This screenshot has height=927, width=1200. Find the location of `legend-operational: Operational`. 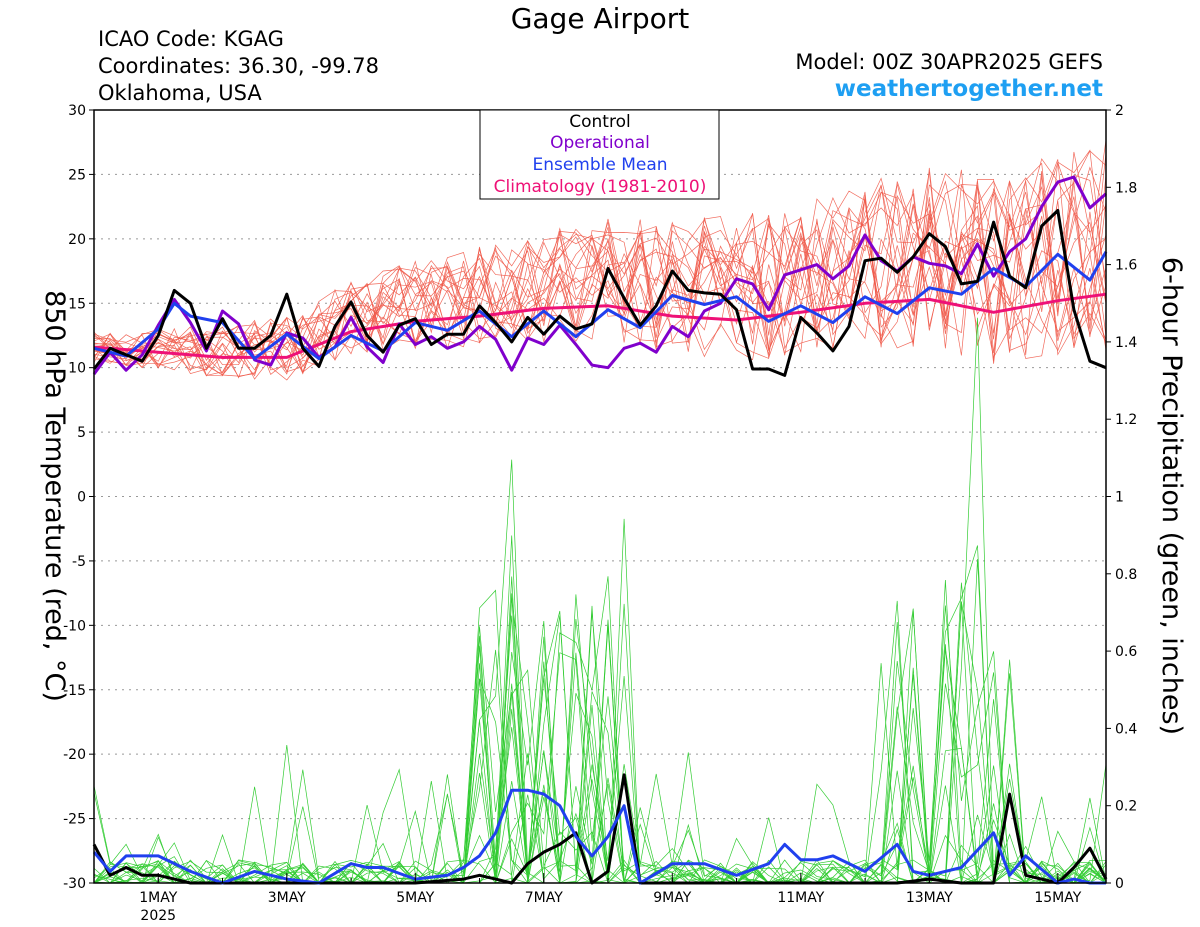

legend-operational: Operational is located at coordinates (600, 143).